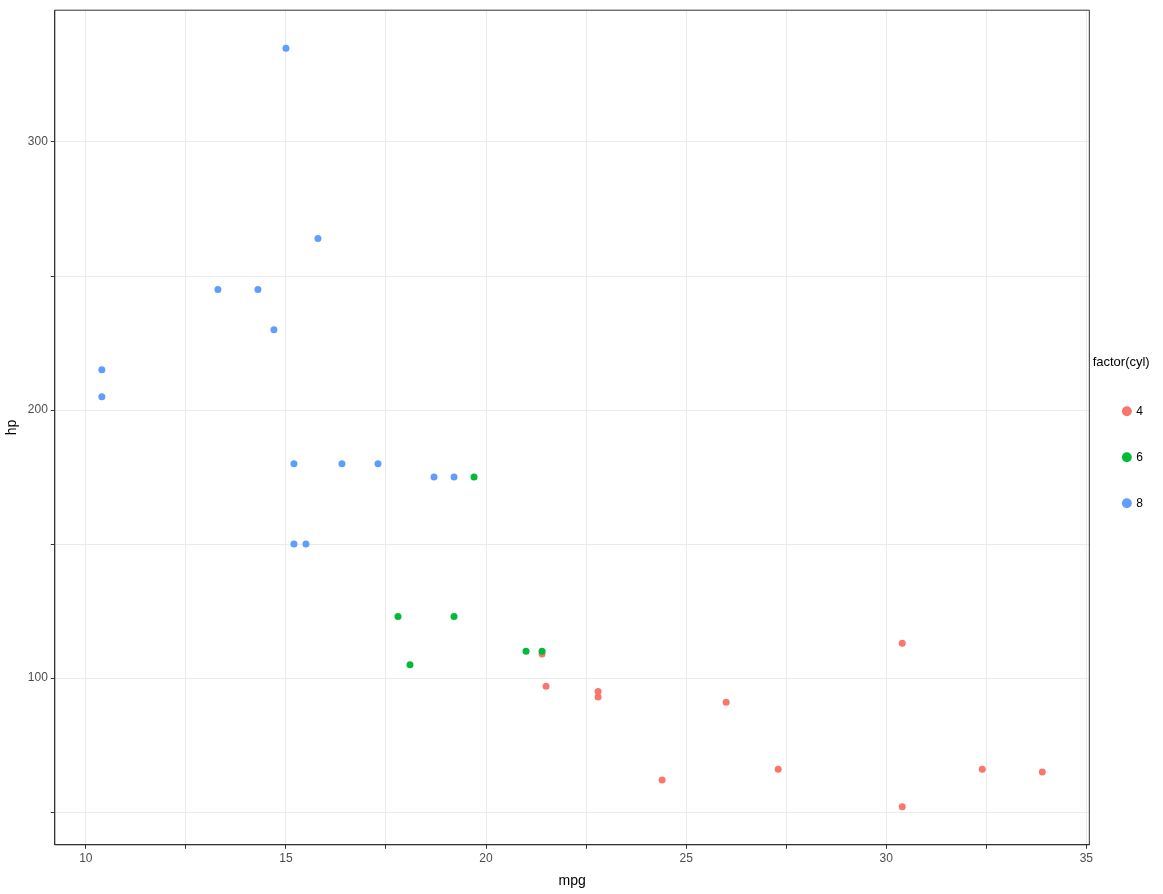 The width and height of the screenshot is (1163, 894). What do you see at coordinates (572, 880) in the screenshot?
I see `x-axis-title: mpg` at bounding box center [572, 880].